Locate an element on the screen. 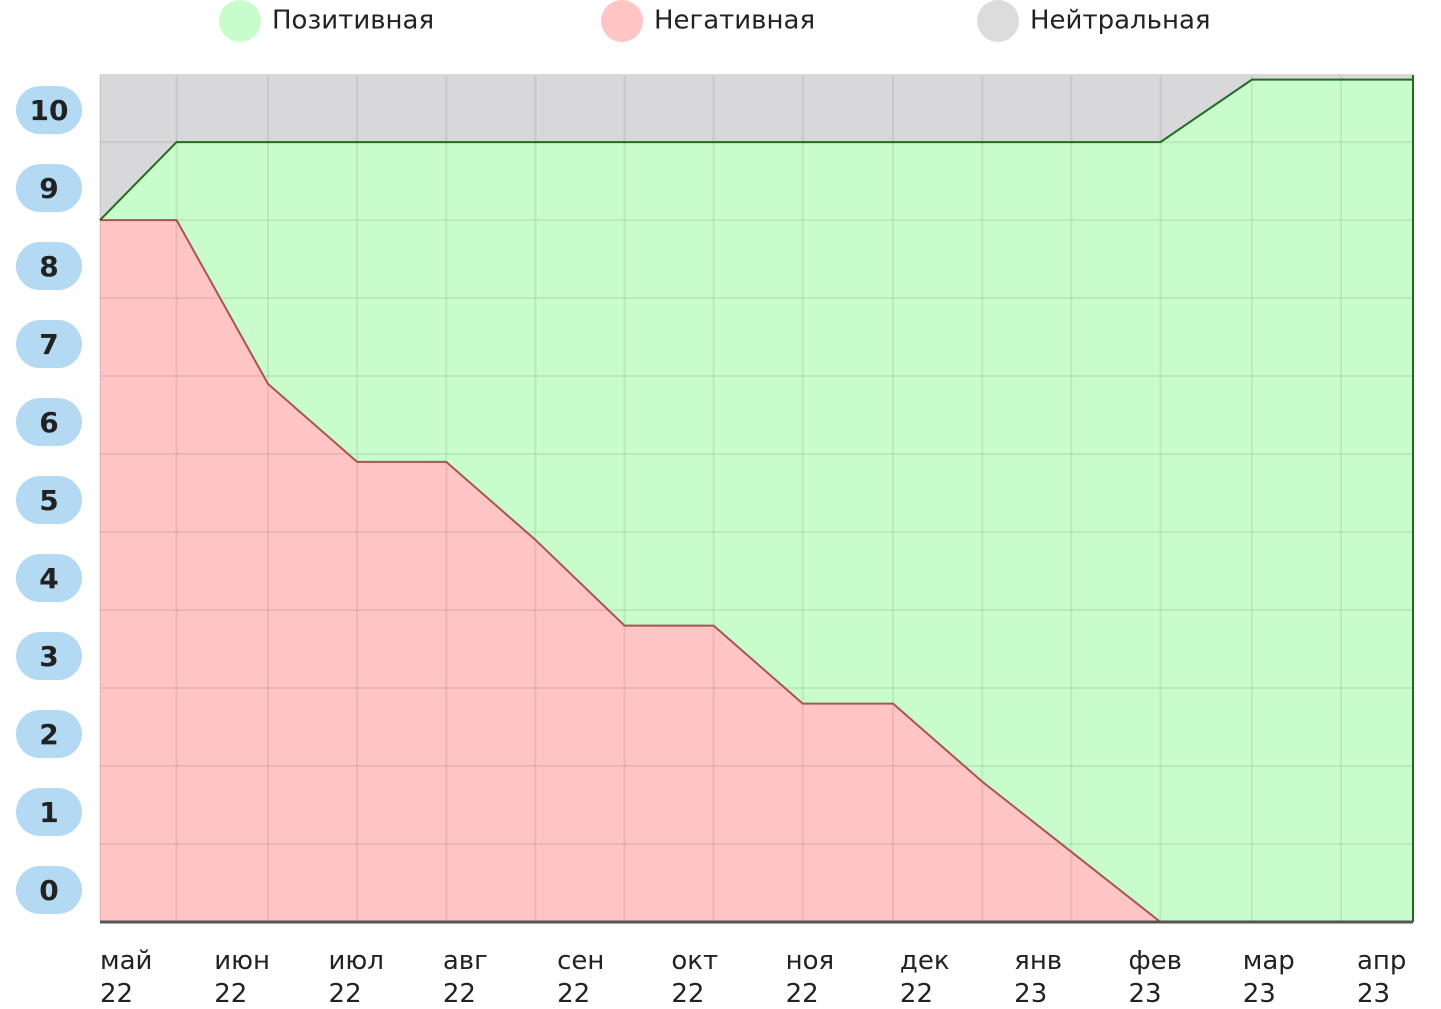 This screenshot has width=1441, height=1009. y-tick-label: 3 is located at coordinates (48, 656).